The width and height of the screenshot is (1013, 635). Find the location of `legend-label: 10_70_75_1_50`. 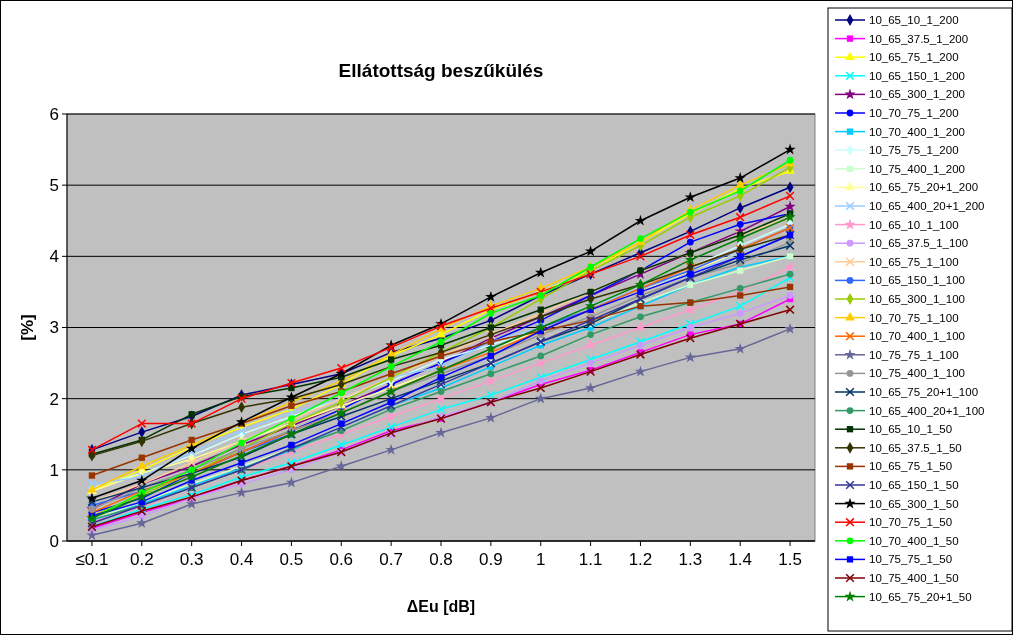

legend-label: 10_70_75_1_50 is located at coordinates (911, 522).